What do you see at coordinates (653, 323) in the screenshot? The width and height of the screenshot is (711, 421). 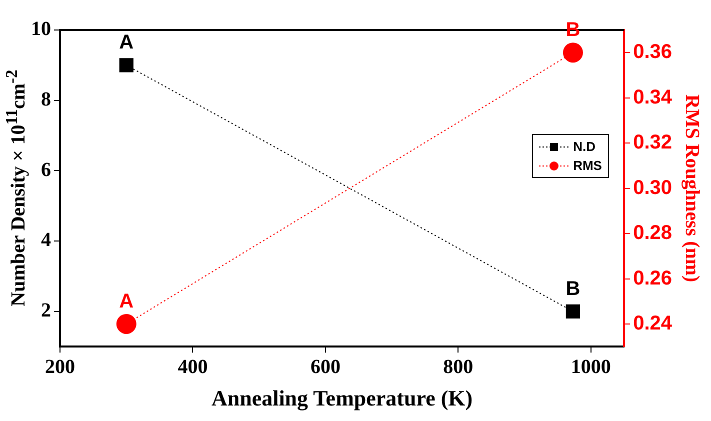 I see `y2-tick-label: 0.24` at bounding box center [653, 323].